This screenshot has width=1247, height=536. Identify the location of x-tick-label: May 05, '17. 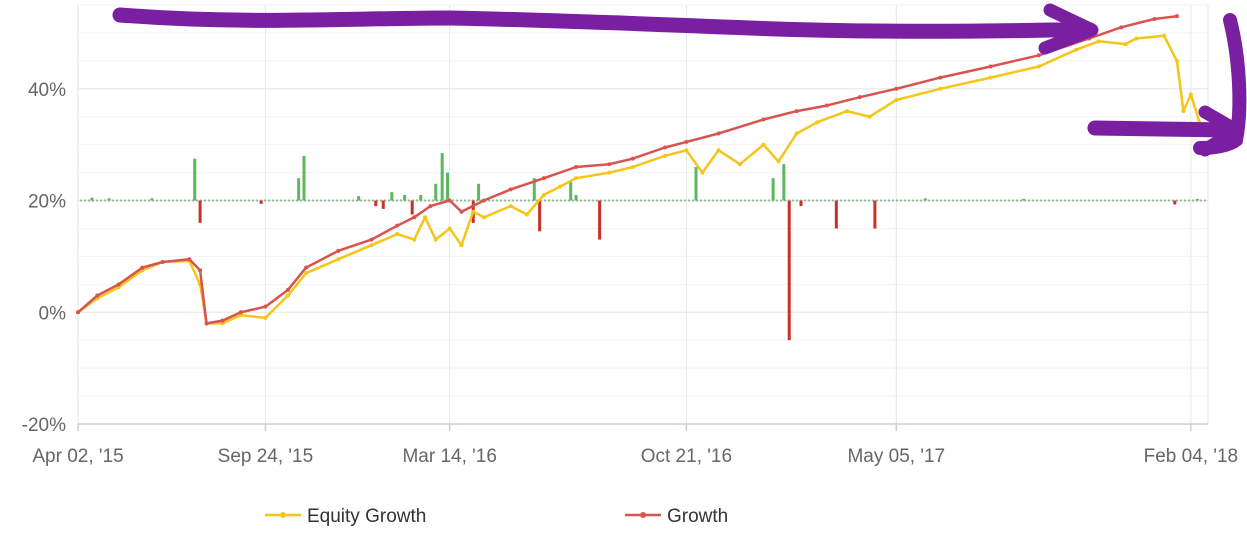
(896, 456).